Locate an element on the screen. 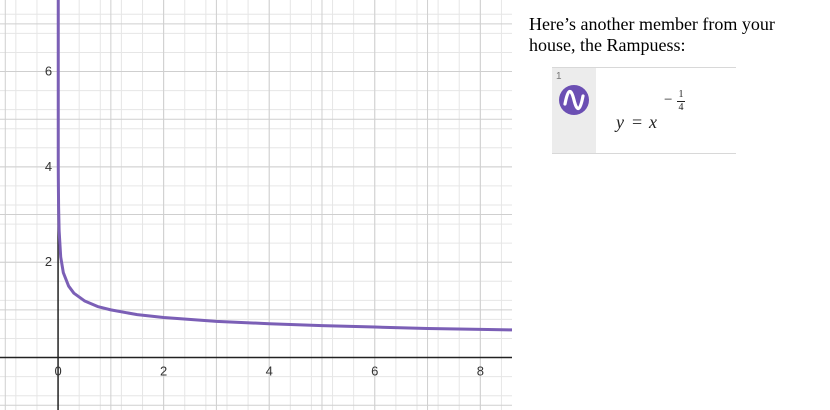 This screenshot has height=410, width=830. exponent-fraction: 1 4 is located at coordinates (681, 101).